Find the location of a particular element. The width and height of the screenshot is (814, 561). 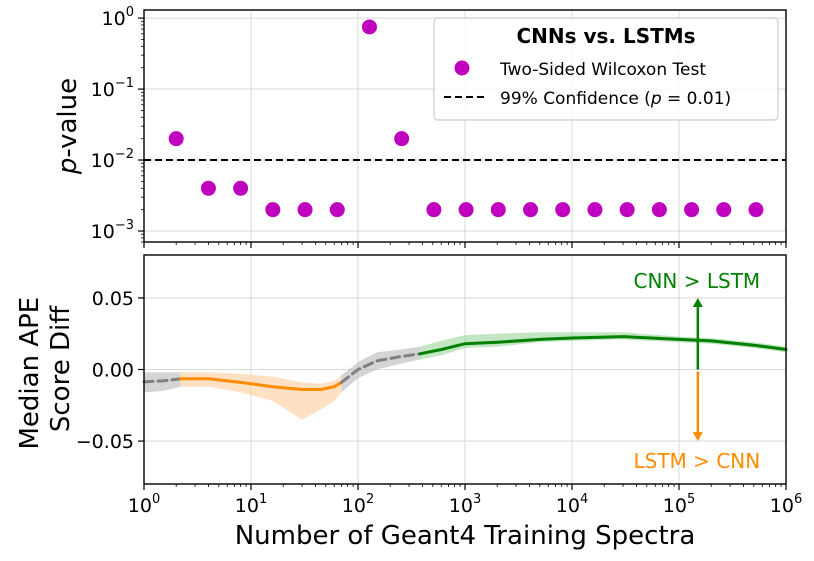

lstm-better-arrowhead is located at coordinates (697, 437).